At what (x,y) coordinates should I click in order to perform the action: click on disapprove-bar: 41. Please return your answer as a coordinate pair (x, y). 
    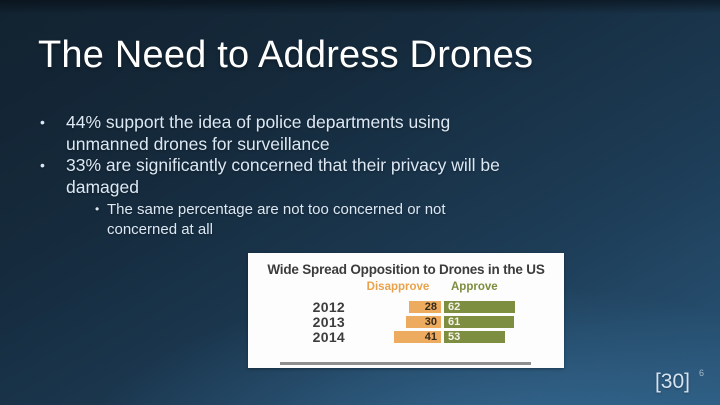
    Looking at the image, I should click on (417, 336).